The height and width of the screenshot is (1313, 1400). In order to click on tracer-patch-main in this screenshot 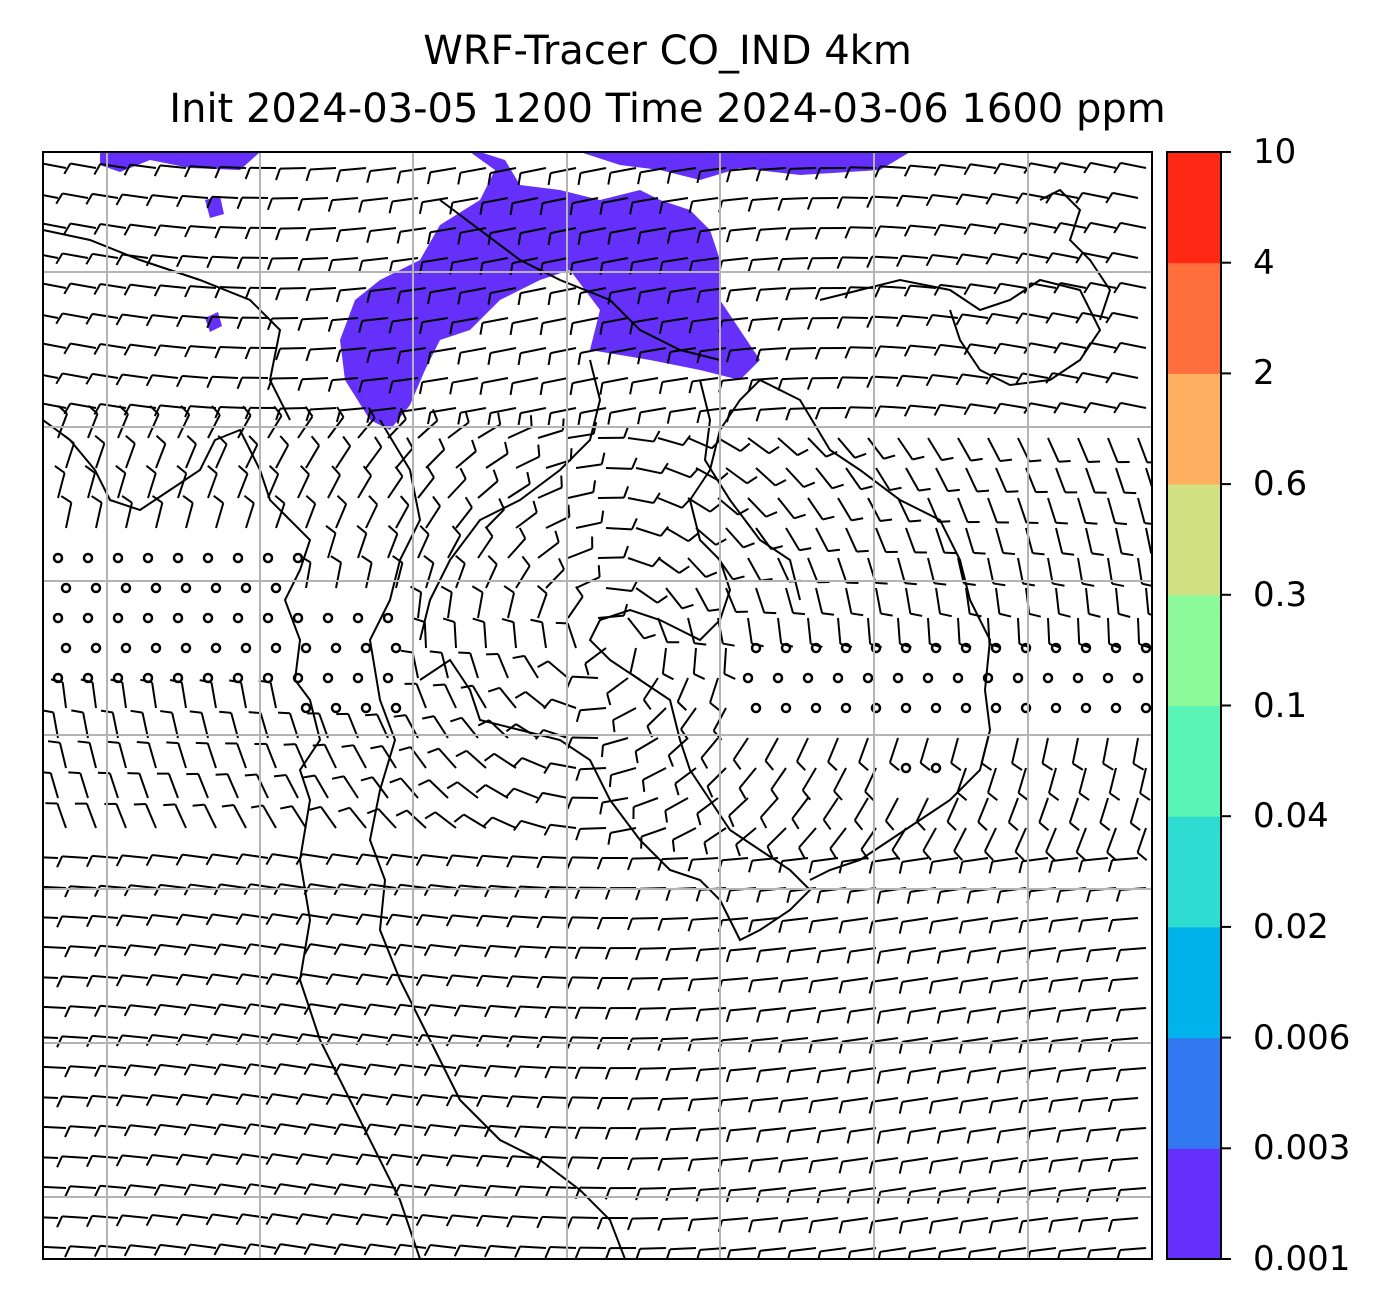, I will do `click(550, 291)`.